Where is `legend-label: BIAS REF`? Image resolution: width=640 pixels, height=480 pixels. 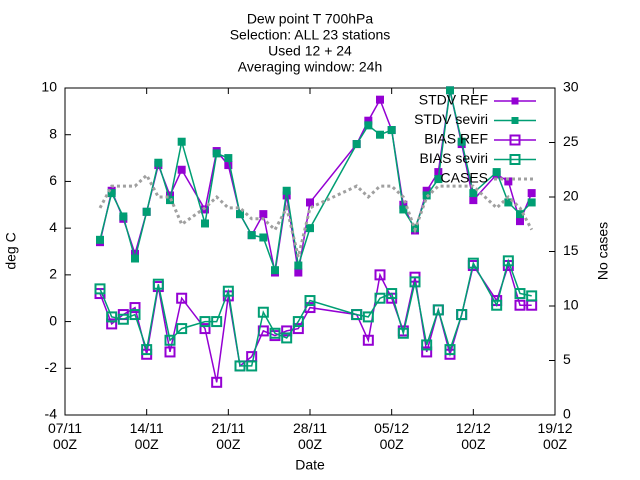 legend-label: BIAS REF is located at coordinates (456, 139).